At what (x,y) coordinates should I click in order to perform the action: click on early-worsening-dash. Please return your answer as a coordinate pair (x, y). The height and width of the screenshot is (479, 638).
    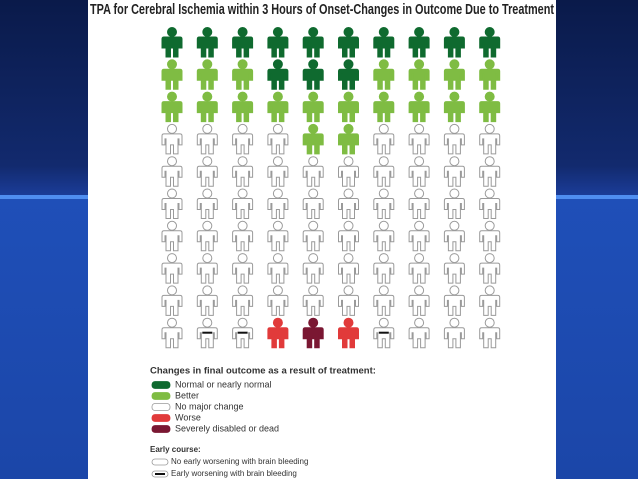
    Looking at the image, I should click on (242, 332).